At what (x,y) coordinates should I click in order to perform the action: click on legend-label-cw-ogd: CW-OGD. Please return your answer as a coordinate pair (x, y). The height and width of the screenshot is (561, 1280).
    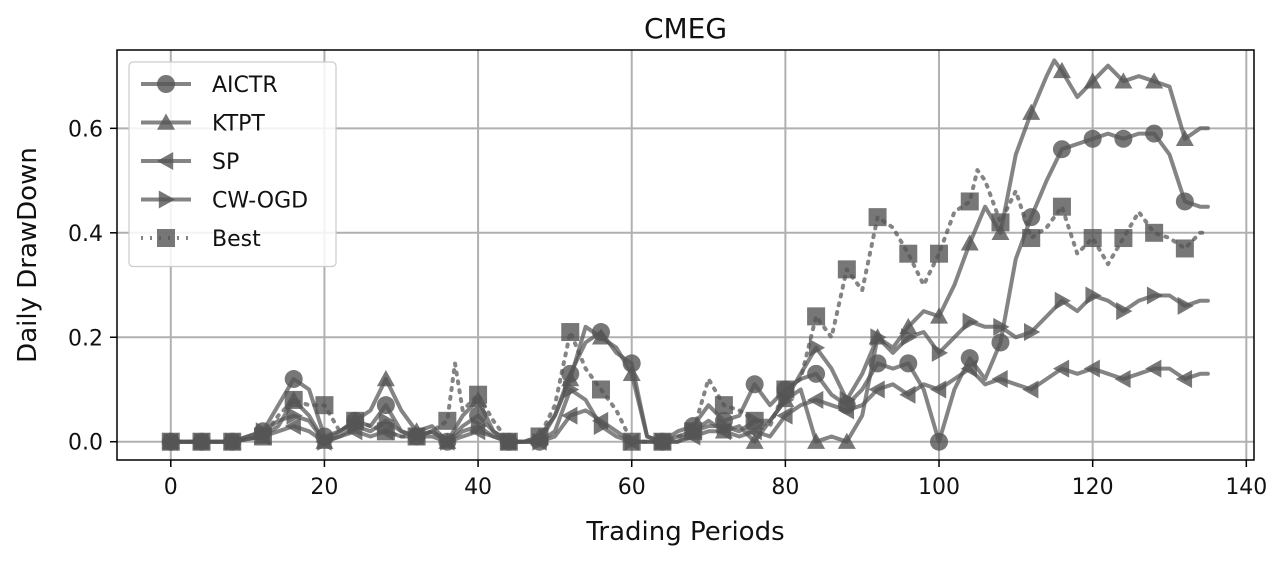
    Looking at the image, I should click on (260, 201).